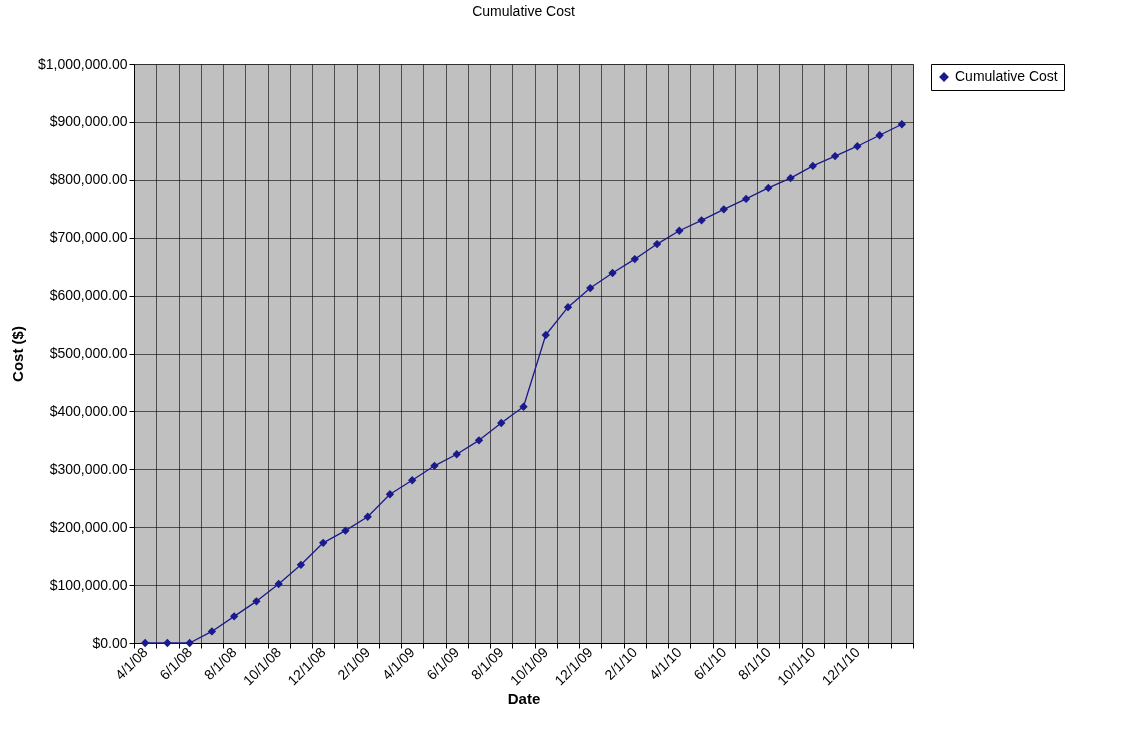 The image size is (1126, 744). What do you see at coordinates (88, 237) in the screenshot?
I see `y-tick-label: $700,000.00` at bounding box center [88, 237].